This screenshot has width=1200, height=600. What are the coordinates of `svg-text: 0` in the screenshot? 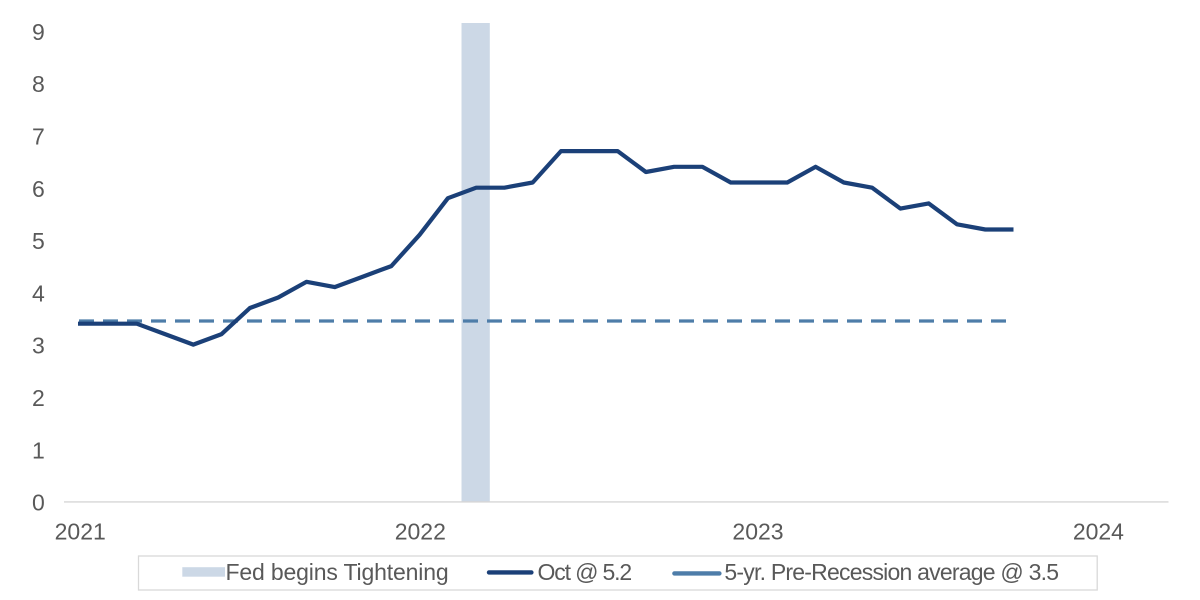 It's located at (38, 503).